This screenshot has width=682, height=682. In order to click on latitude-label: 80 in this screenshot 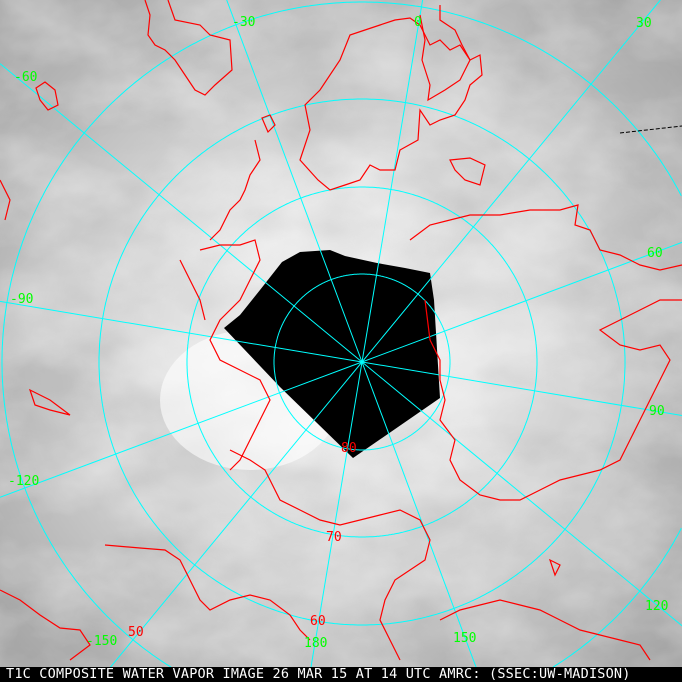, I will do `click(349, 448)`.